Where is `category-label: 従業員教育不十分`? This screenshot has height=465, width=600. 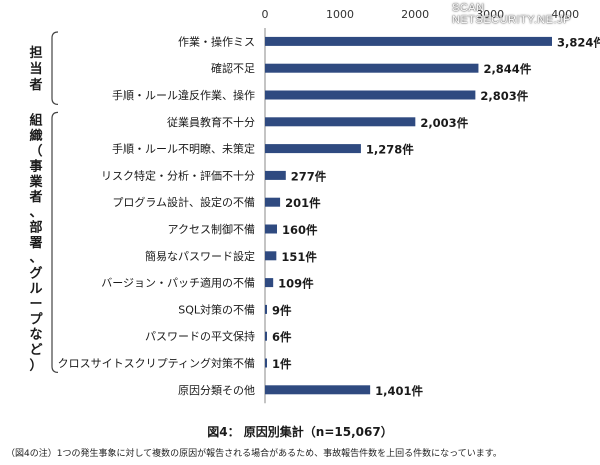 category-label: 従業員教育不十分 is located at coordinates (211, 122).